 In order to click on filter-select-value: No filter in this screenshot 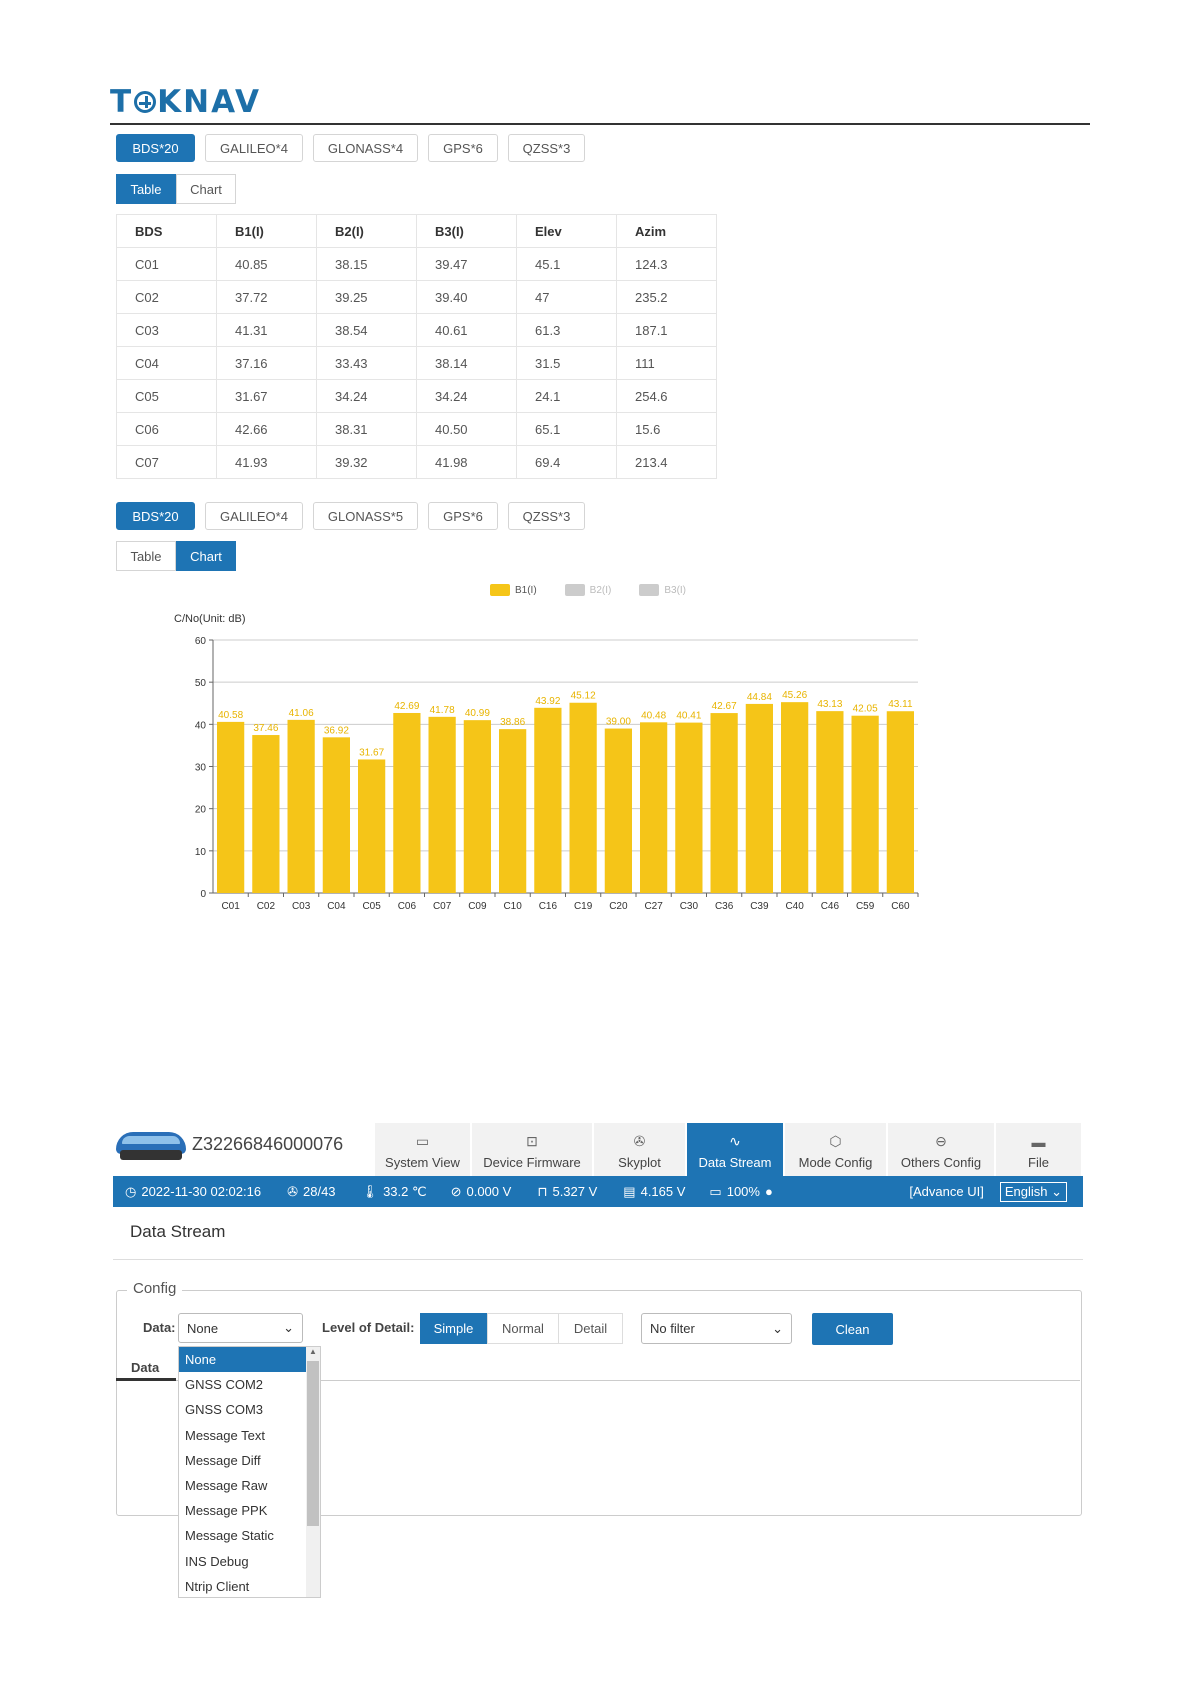, I will do `click(672, 1328)`.